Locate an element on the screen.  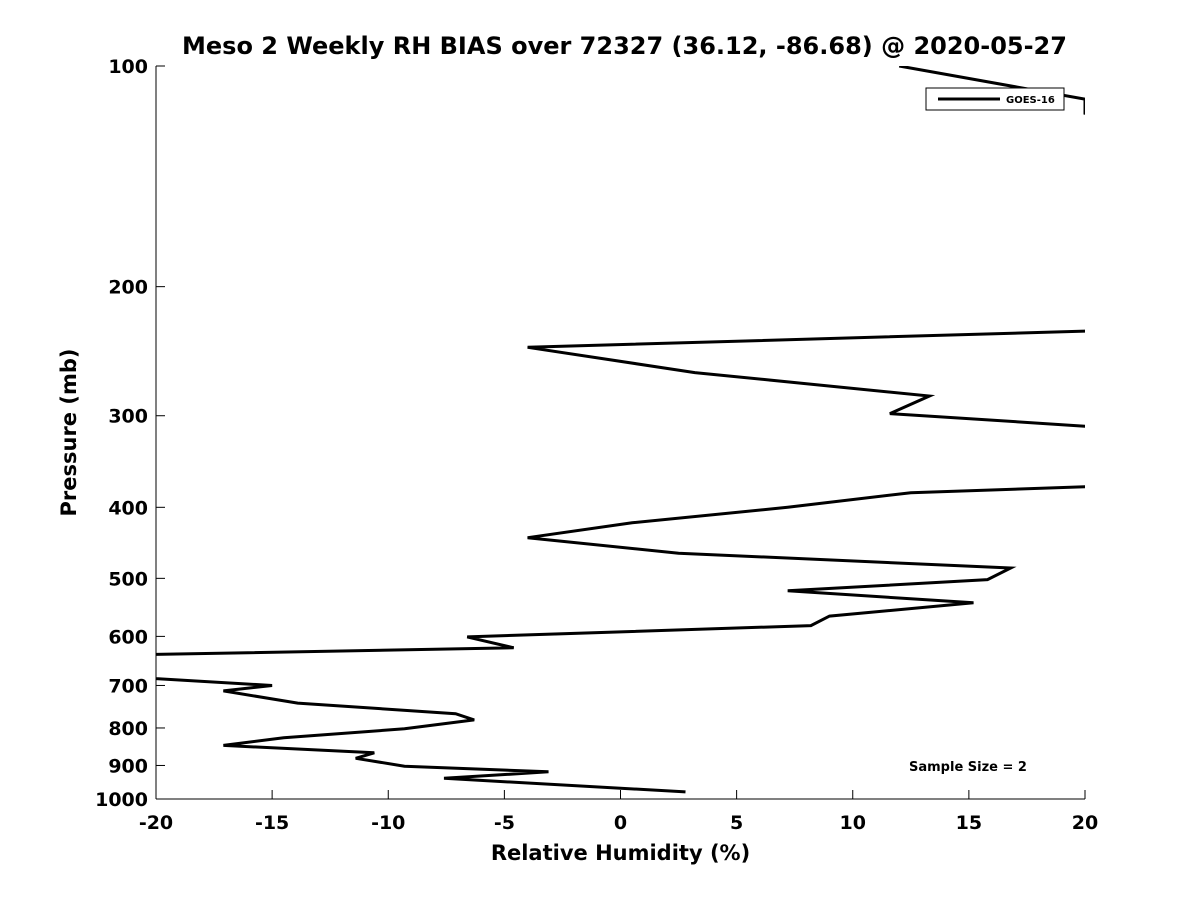
y-tick-label: 300 is located at coordinates (128, 417).